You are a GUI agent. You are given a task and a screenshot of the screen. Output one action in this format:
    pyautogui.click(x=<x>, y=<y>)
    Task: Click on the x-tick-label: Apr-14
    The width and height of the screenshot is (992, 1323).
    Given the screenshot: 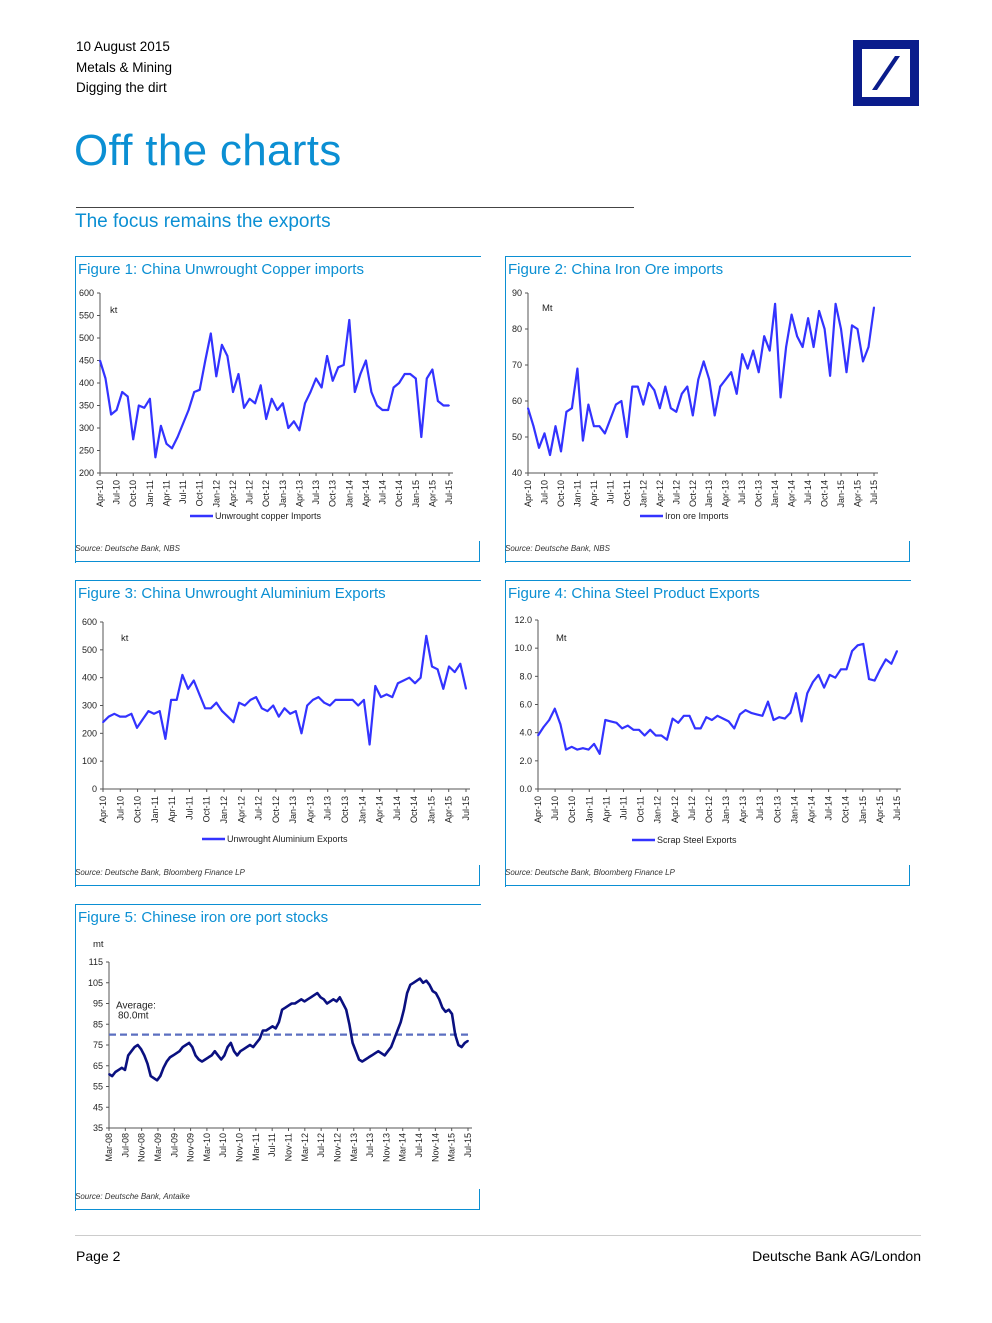 What is the action you would take?
    pyautogui.click(x=380, y=809)
    